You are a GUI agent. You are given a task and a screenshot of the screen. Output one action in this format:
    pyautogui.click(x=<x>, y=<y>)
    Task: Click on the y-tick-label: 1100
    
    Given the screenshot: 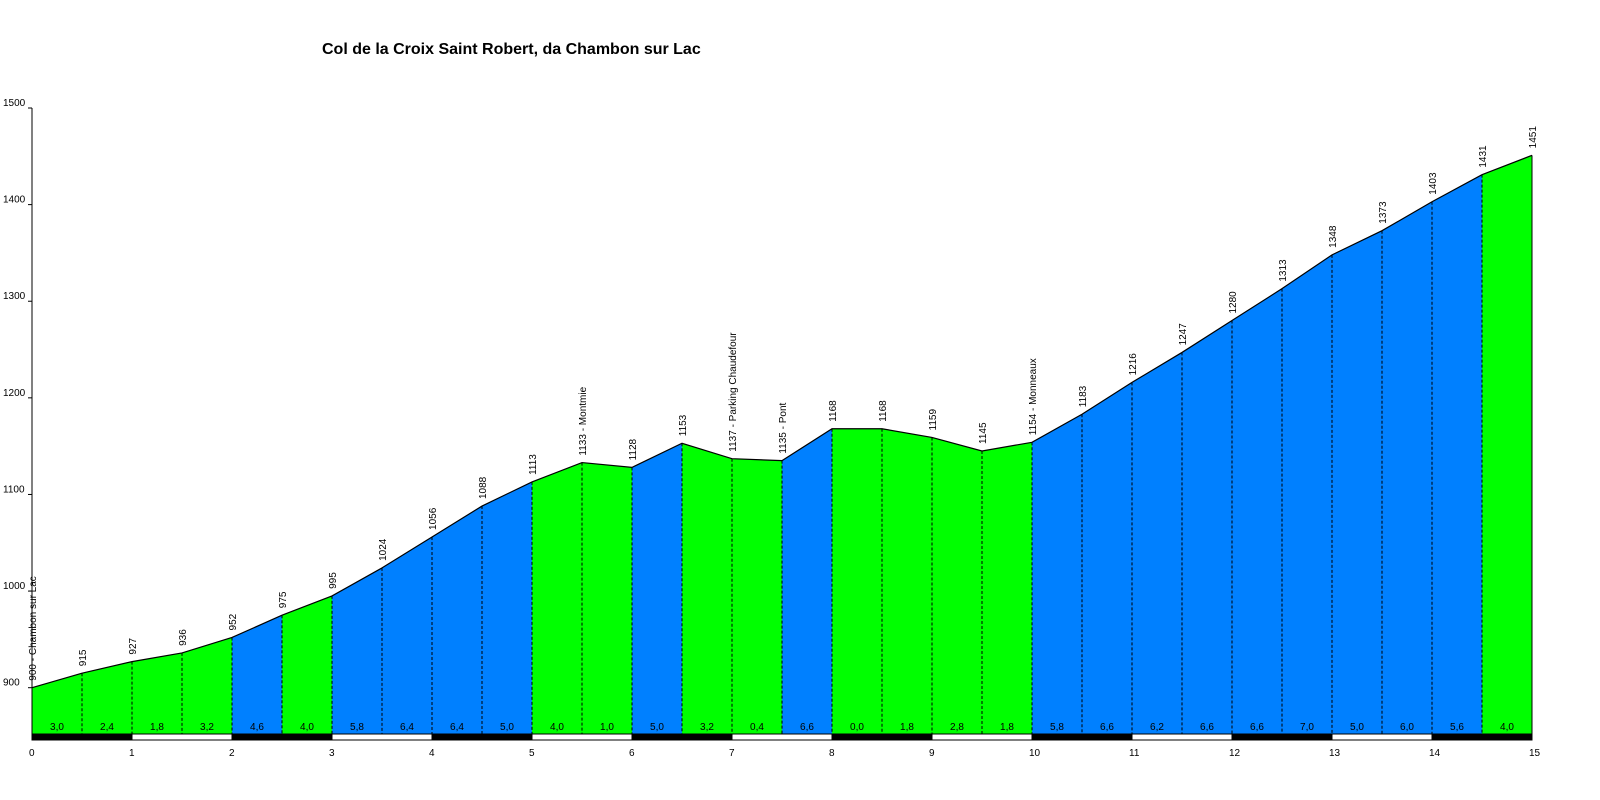 What is the action you would take?
    pyautogui.click(x=14, y=489)
    